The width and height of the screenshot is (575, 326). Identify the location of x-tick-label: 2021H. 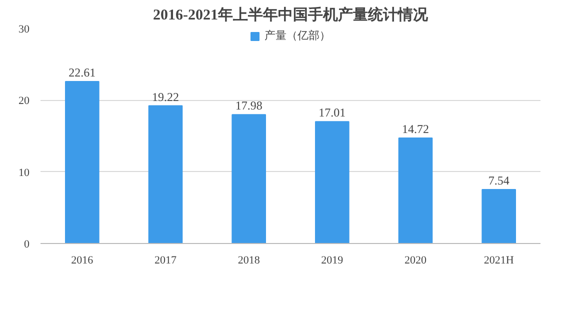
(499, 260).